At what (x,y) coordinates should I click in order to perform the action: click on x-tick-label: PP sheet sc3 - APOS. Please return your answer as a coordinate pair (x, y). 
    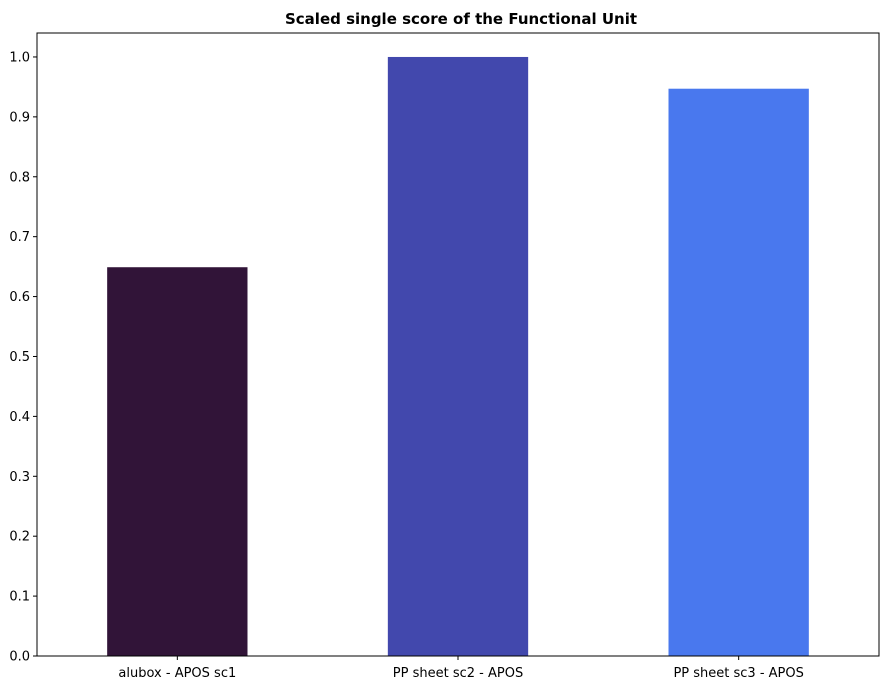
    Looking at the image, I should click on (738, 673).